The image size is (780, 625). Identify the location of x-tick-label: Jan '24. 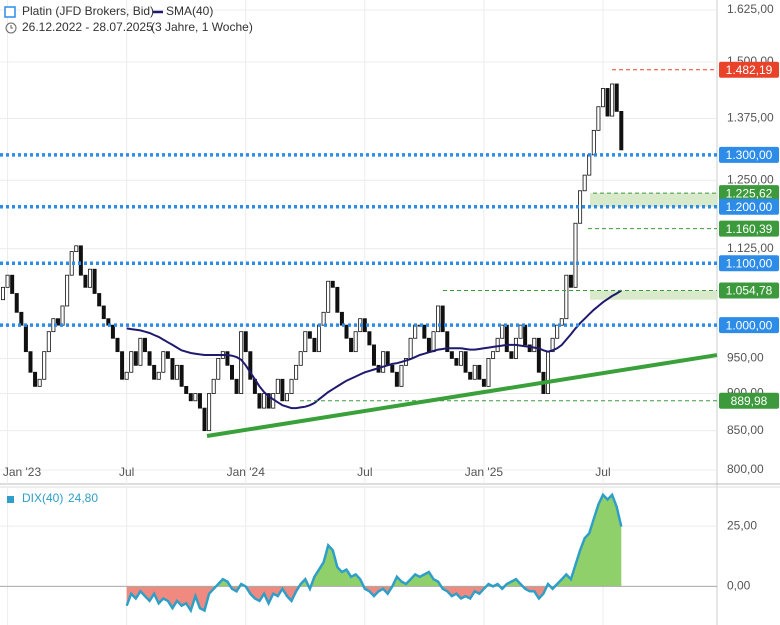
(246, 472).